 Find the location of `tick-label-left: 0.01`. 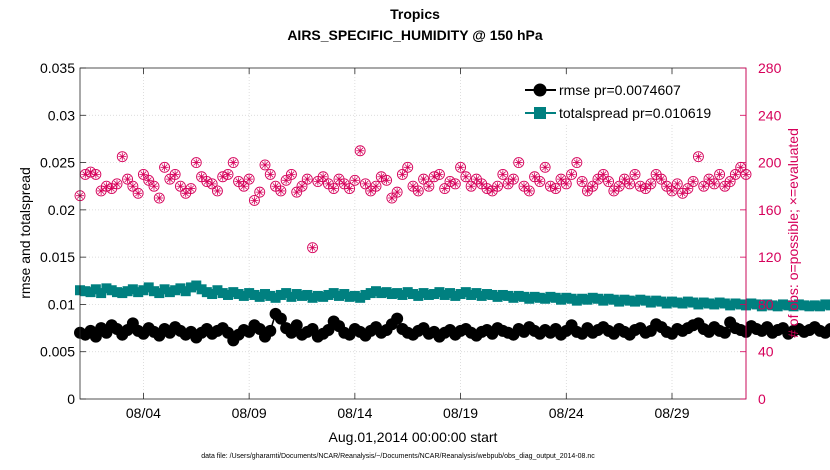

tick-label-left: 0.01 is located at coordinates (61, 304).